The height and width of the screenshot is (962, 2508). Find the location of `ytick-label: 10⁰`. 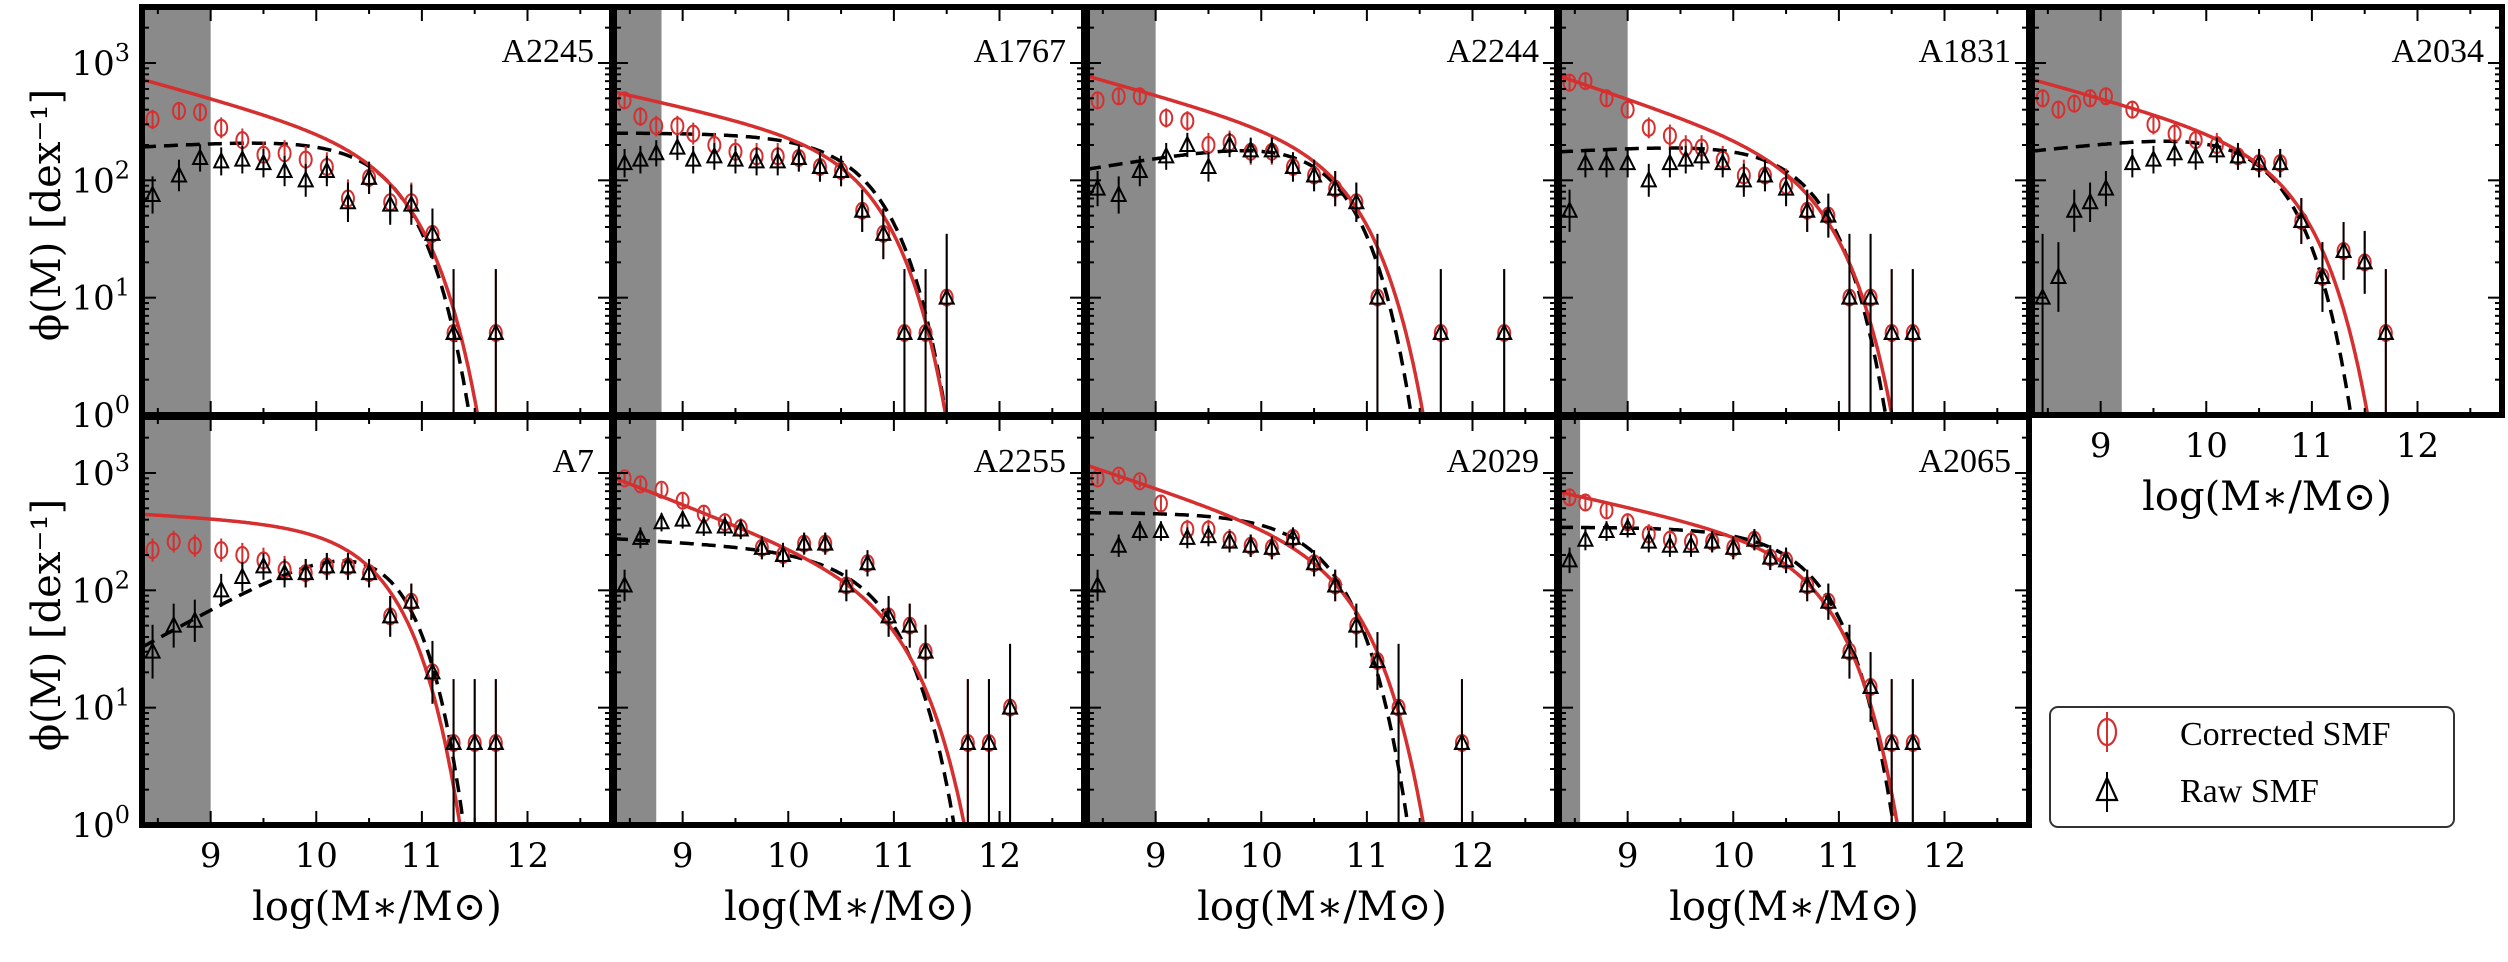

ytick-label: 10⁰ is located at coordinates (100, 823).